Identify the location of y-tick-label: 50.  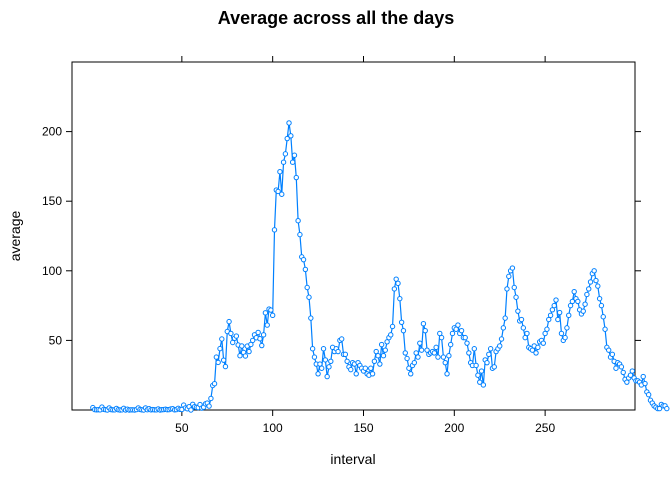
(56, 340).